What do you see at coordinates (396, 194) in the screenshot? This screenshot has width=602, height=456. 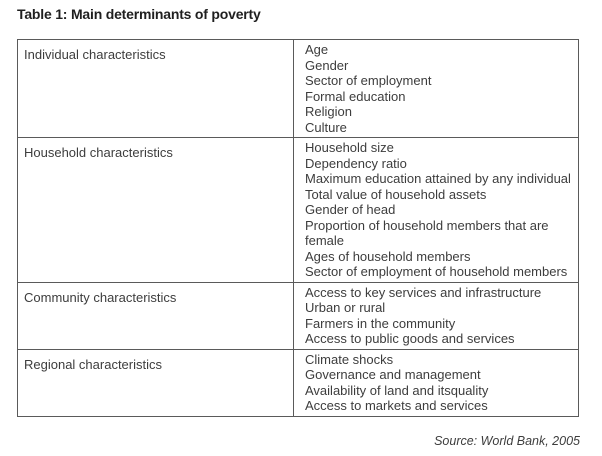 I see `determinant-item: Total value of household assets` at bounding box center [396, 194].